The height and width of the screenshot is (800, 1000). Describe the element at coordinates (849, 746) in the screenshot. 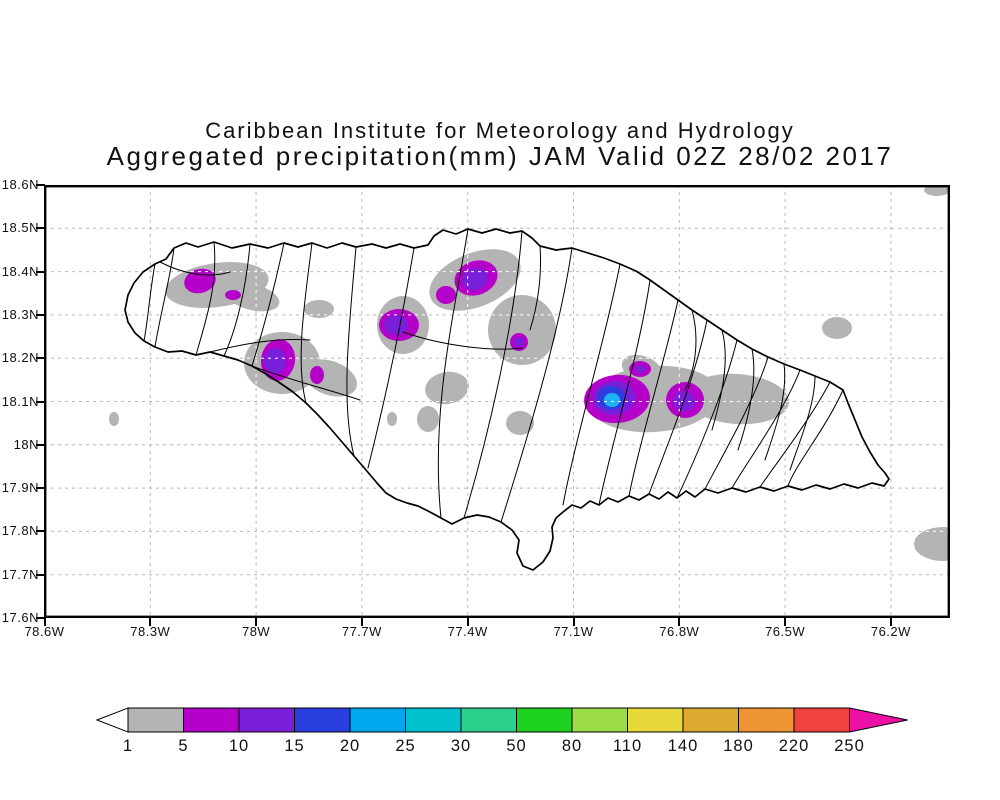

I see `colorbar-label: 250` at that location.